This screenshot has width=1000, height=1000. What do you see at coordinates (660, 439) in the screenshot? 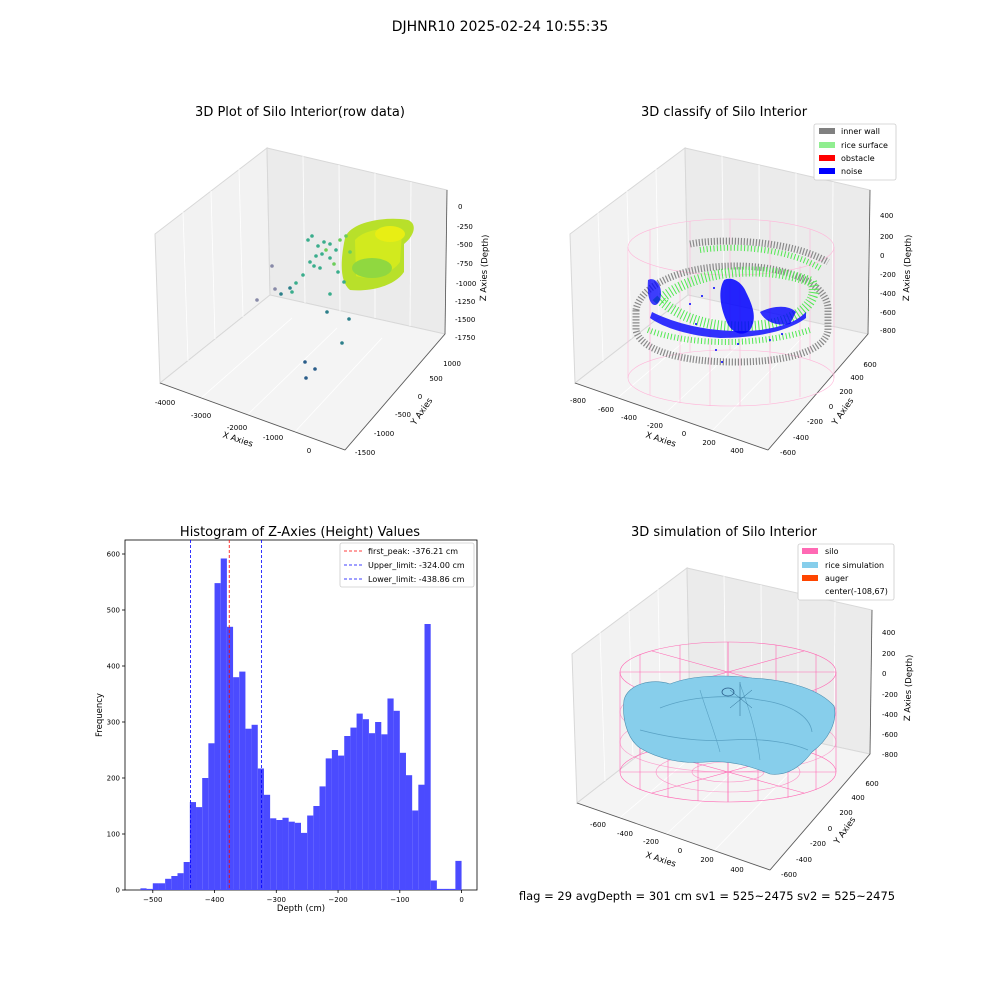
I see `classify-x-label: X Axies` at bounding box center [660, 439].